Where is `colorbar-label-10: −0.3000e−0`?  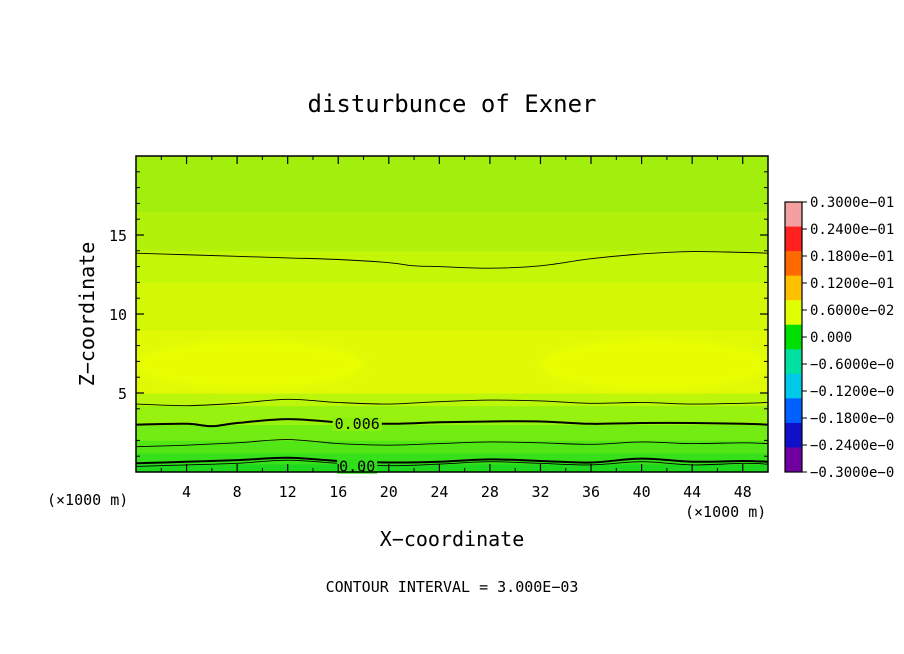
colorbar-label-10: −0.3000e−0 is located at coordinates (852, 473).